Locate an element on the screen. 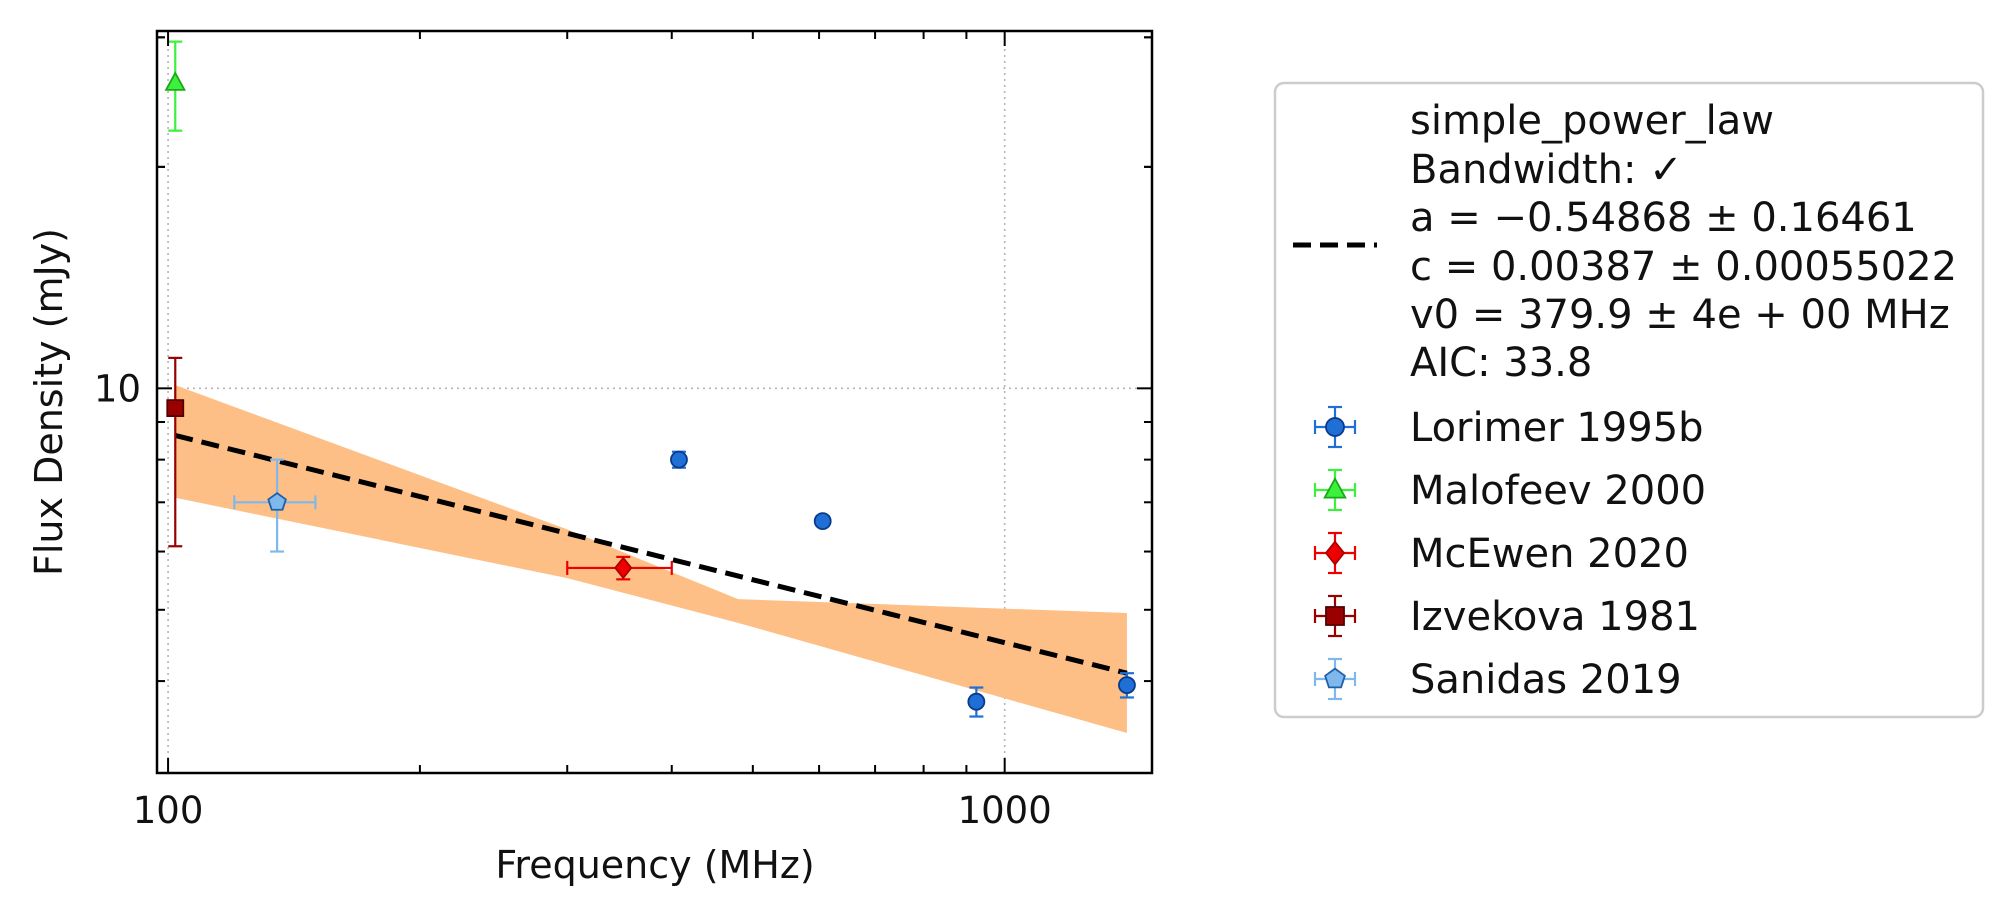 This screenshot has height=914, width=2005. legend-entry: Malofeev 2000 is located at coordinates (1509, 491).